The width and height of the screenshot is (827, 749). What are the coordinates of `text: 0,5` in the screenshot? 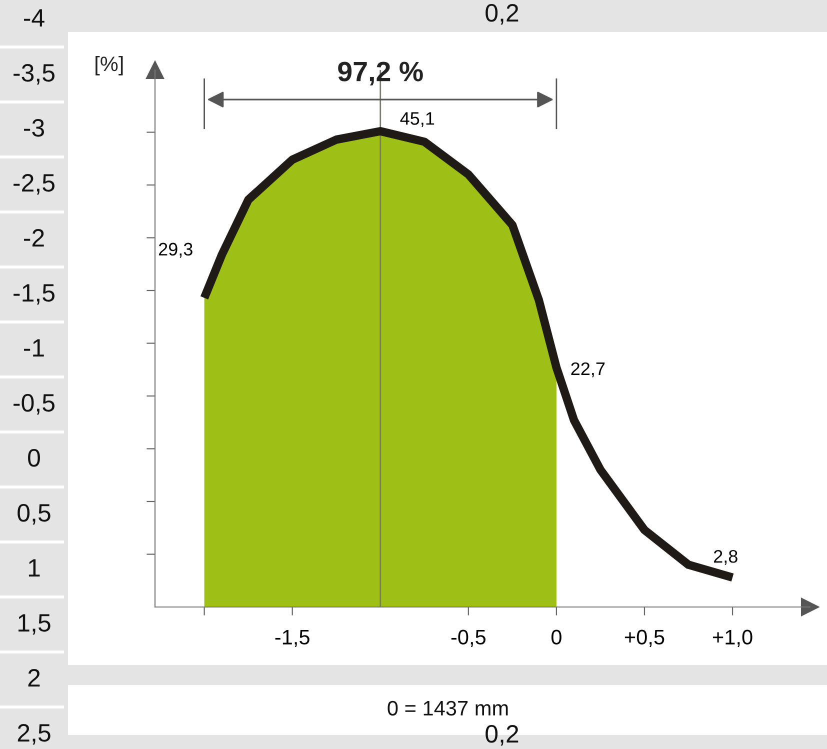 It's located at (34, 514).